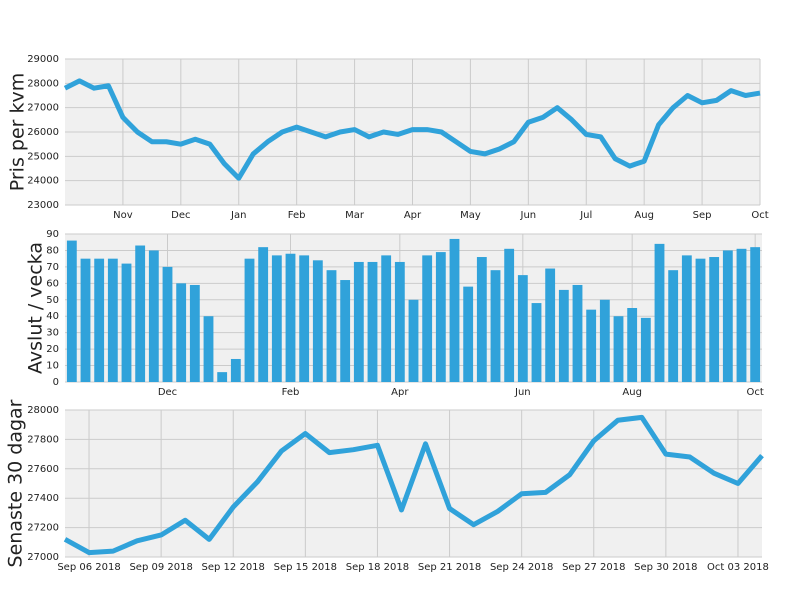 The width and height of the screenshot is (800, 600). I want to click on x-tick-label: Jan, so click(238, 215).